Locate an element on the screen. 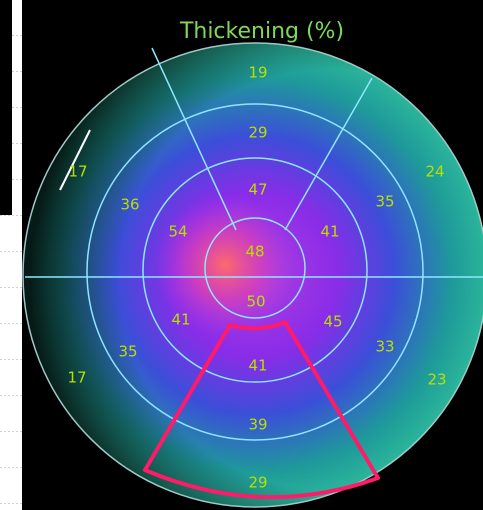 This screenshot has width=483, height=510. segment-value: 45 is located at coordinates (332, 322).